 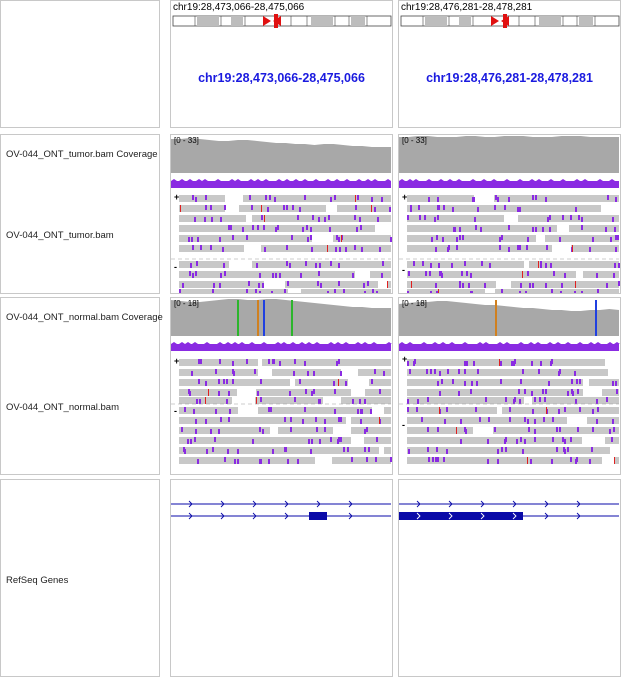 What do you see at coordinates (509, 16) in the screenshot?
I see `panel-2-ideogram` at bounding box center [509, 16].